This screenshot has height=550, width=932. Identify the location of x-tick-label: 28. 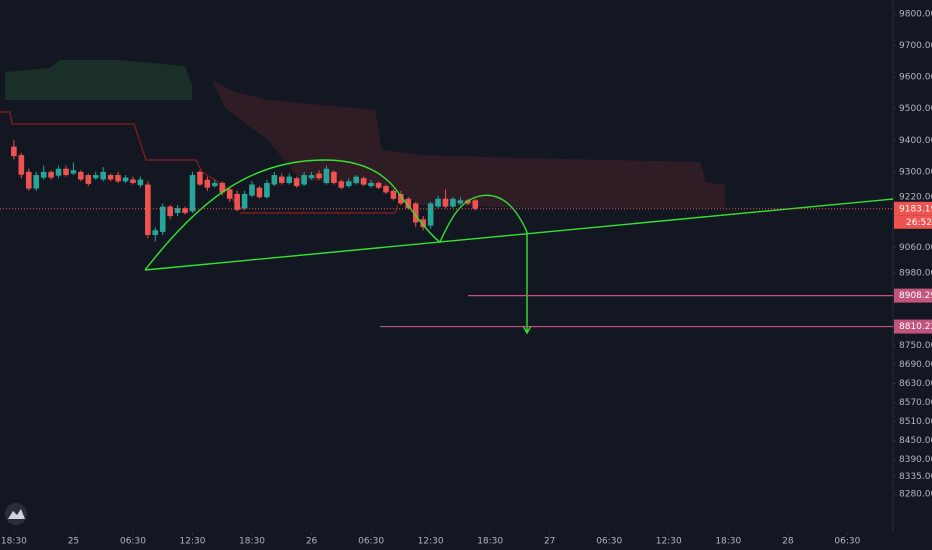
(788, 542).